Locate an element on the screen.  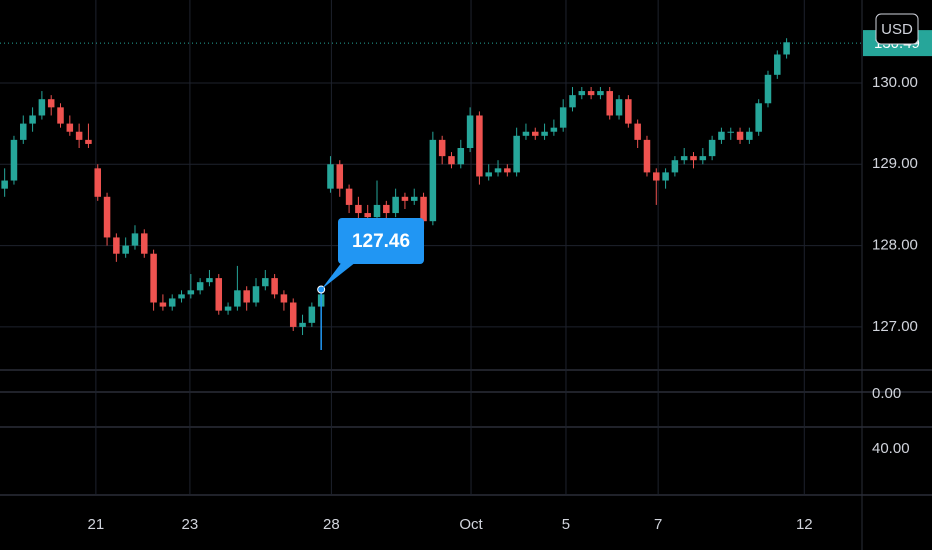
currency-label: USD is located at coordinates (897, 29).